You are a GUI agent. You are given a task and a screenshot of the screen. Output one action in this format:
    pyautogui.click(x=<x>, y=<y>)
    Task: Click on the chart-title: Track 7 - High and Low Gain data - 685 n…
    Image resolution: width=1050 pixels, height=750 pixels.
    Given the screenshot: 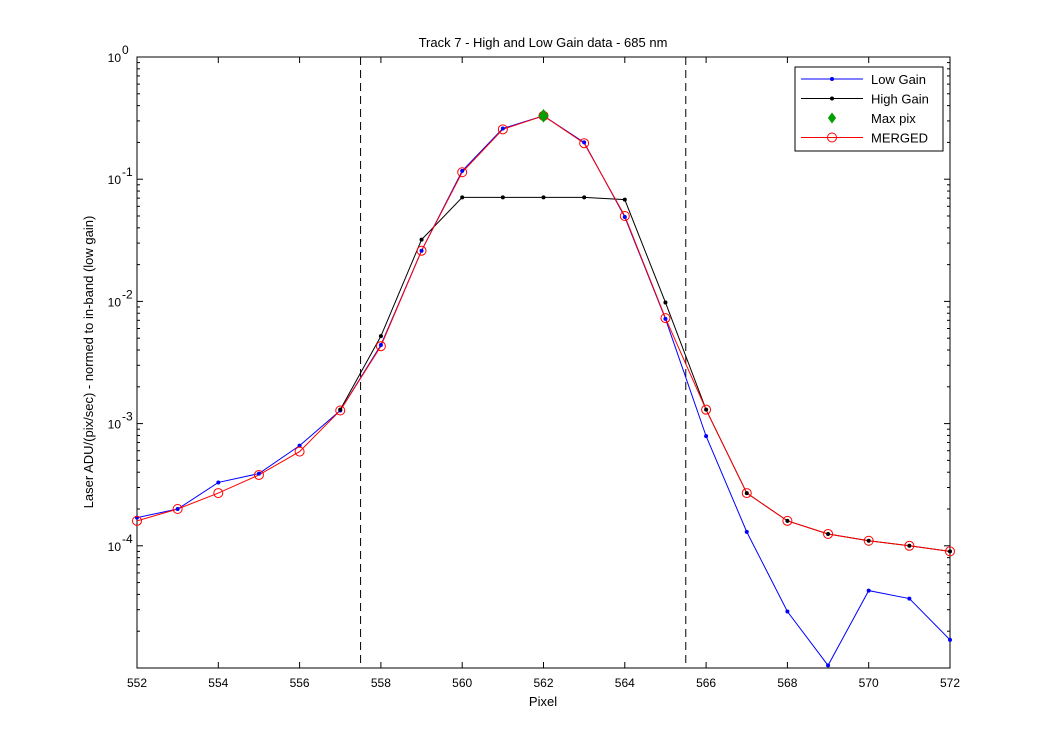 What is the action you would take?
    pyautogui.click(x=543, y=42)
    